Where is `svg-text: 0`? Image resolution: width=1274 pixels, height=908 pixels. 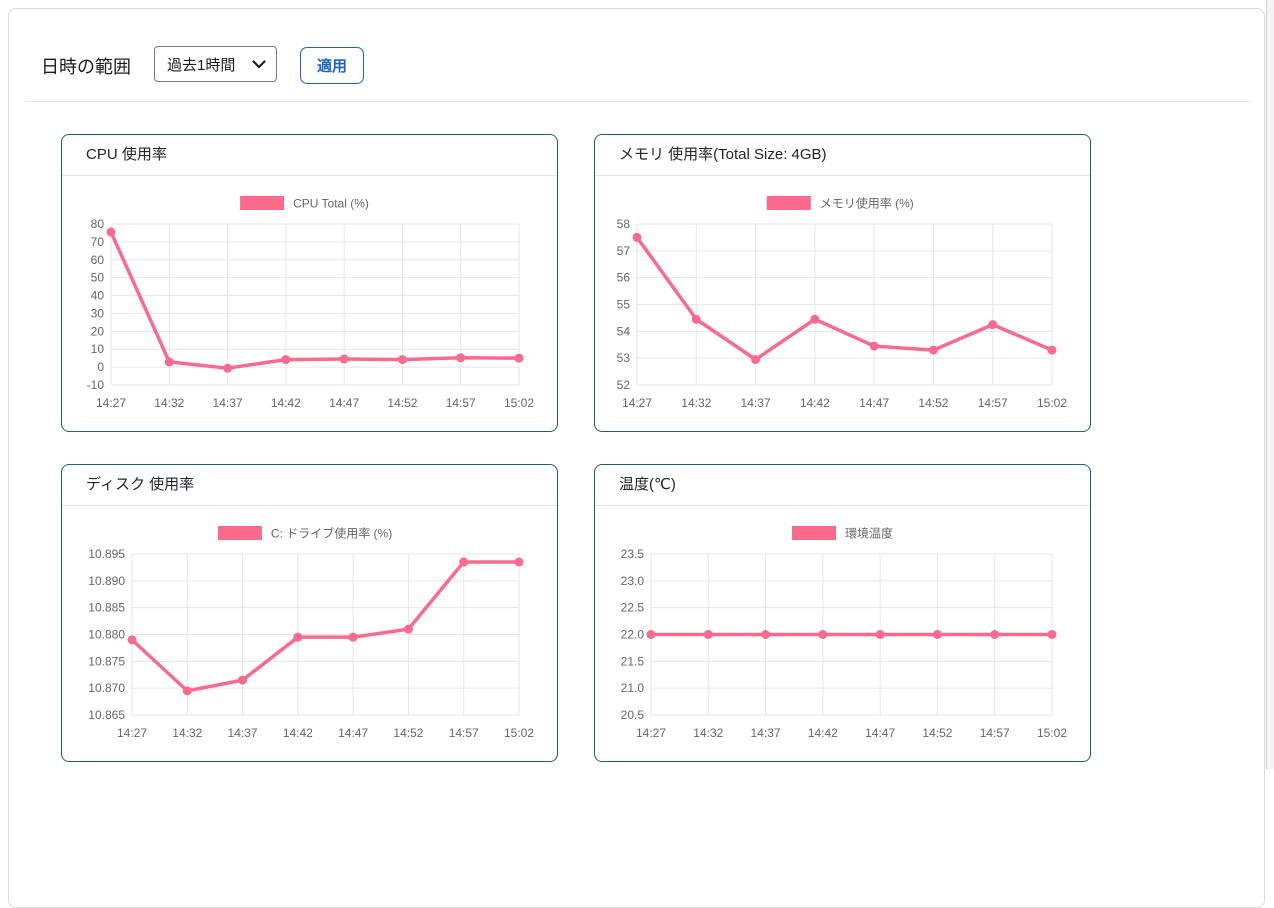 svg-text: 0 is located at coordinates (100, 367).